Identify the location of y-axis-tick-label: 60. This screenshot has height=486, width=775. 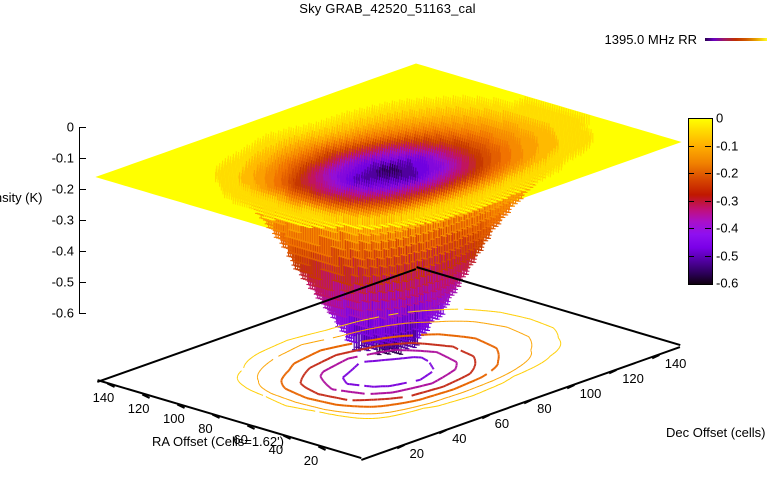
(502, 423).